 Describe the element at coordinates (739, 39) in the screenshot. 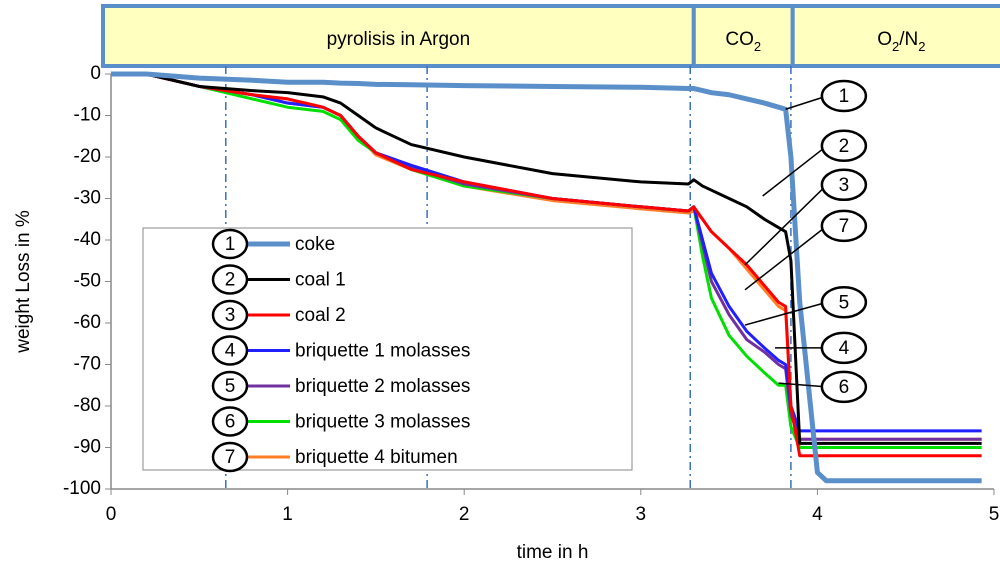

I see `phase-label-part: CO` at that location.